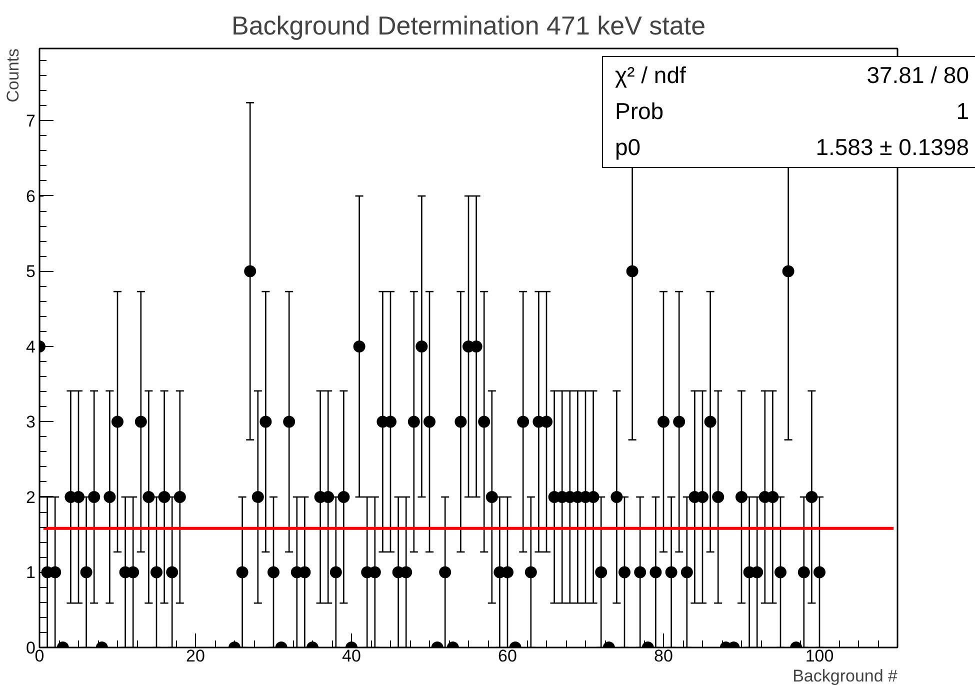 The width and height of the screenshot is (975, 685). I want to click on y-tick-label: 7, so click(31, 121).